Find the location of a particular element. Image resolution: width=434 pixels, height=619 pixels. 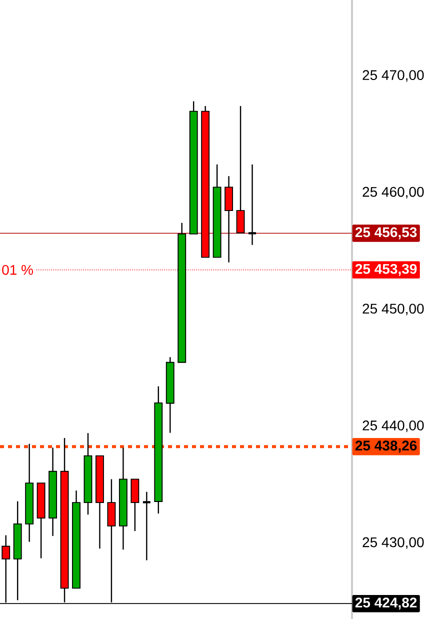

y-tick-label: 25 430,00 is located at coordinates (393, 543).